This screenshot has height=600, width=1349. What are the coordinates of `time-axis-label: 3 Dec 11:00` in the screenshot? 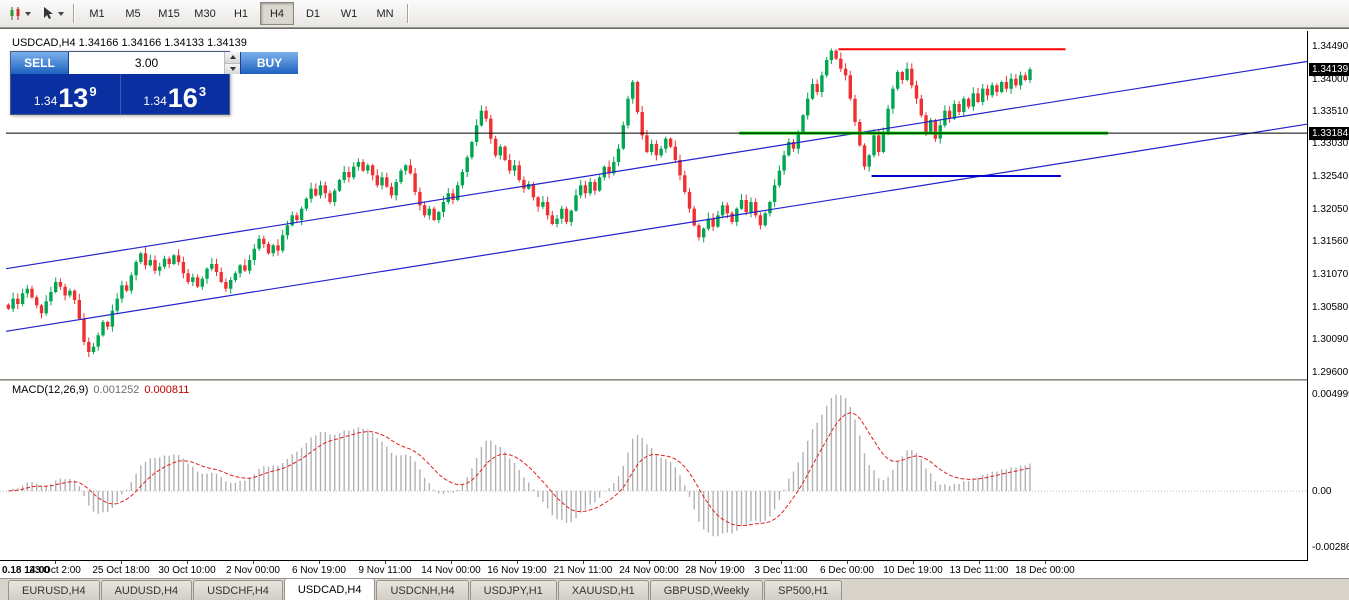 It's located at (781, 570).